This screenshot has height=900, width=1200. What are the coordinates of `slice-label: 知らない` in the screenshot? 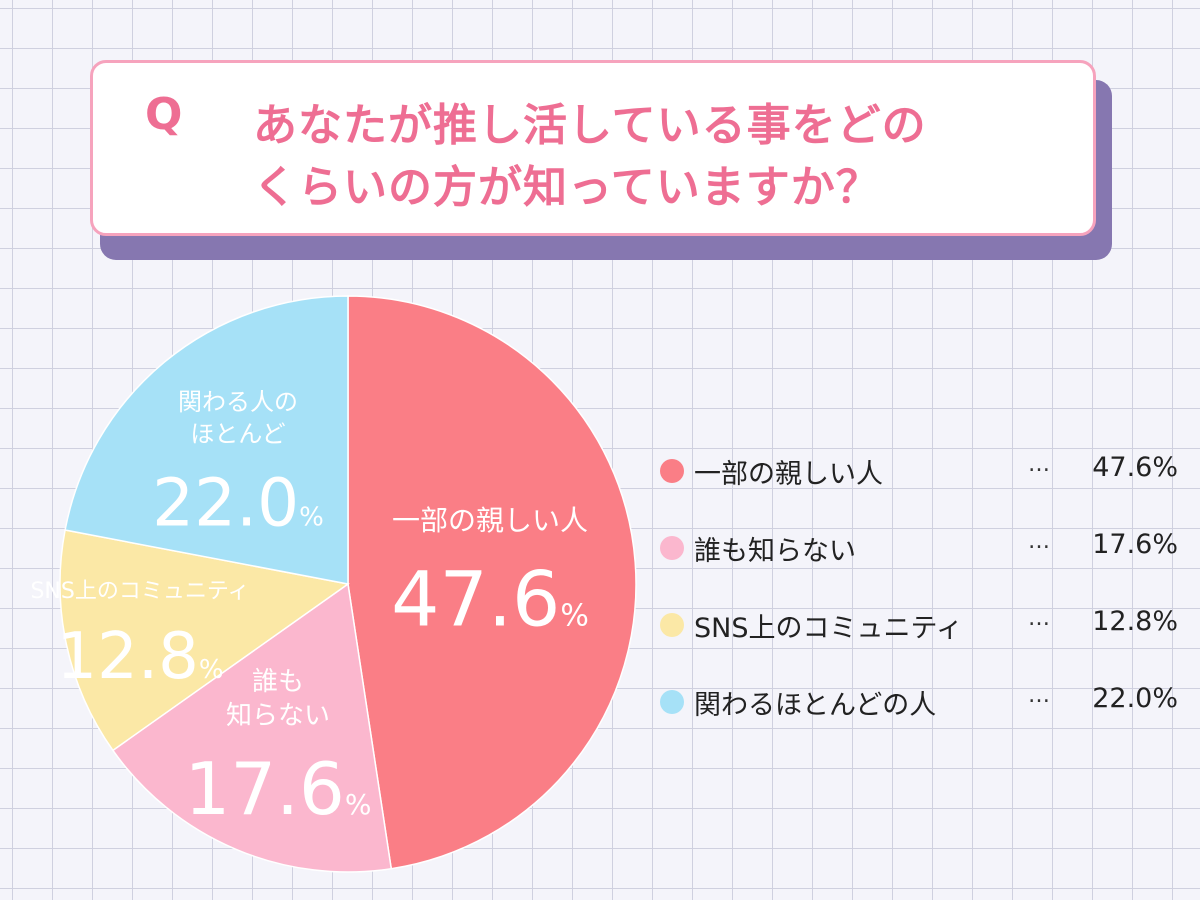 It's located at (278, 716).